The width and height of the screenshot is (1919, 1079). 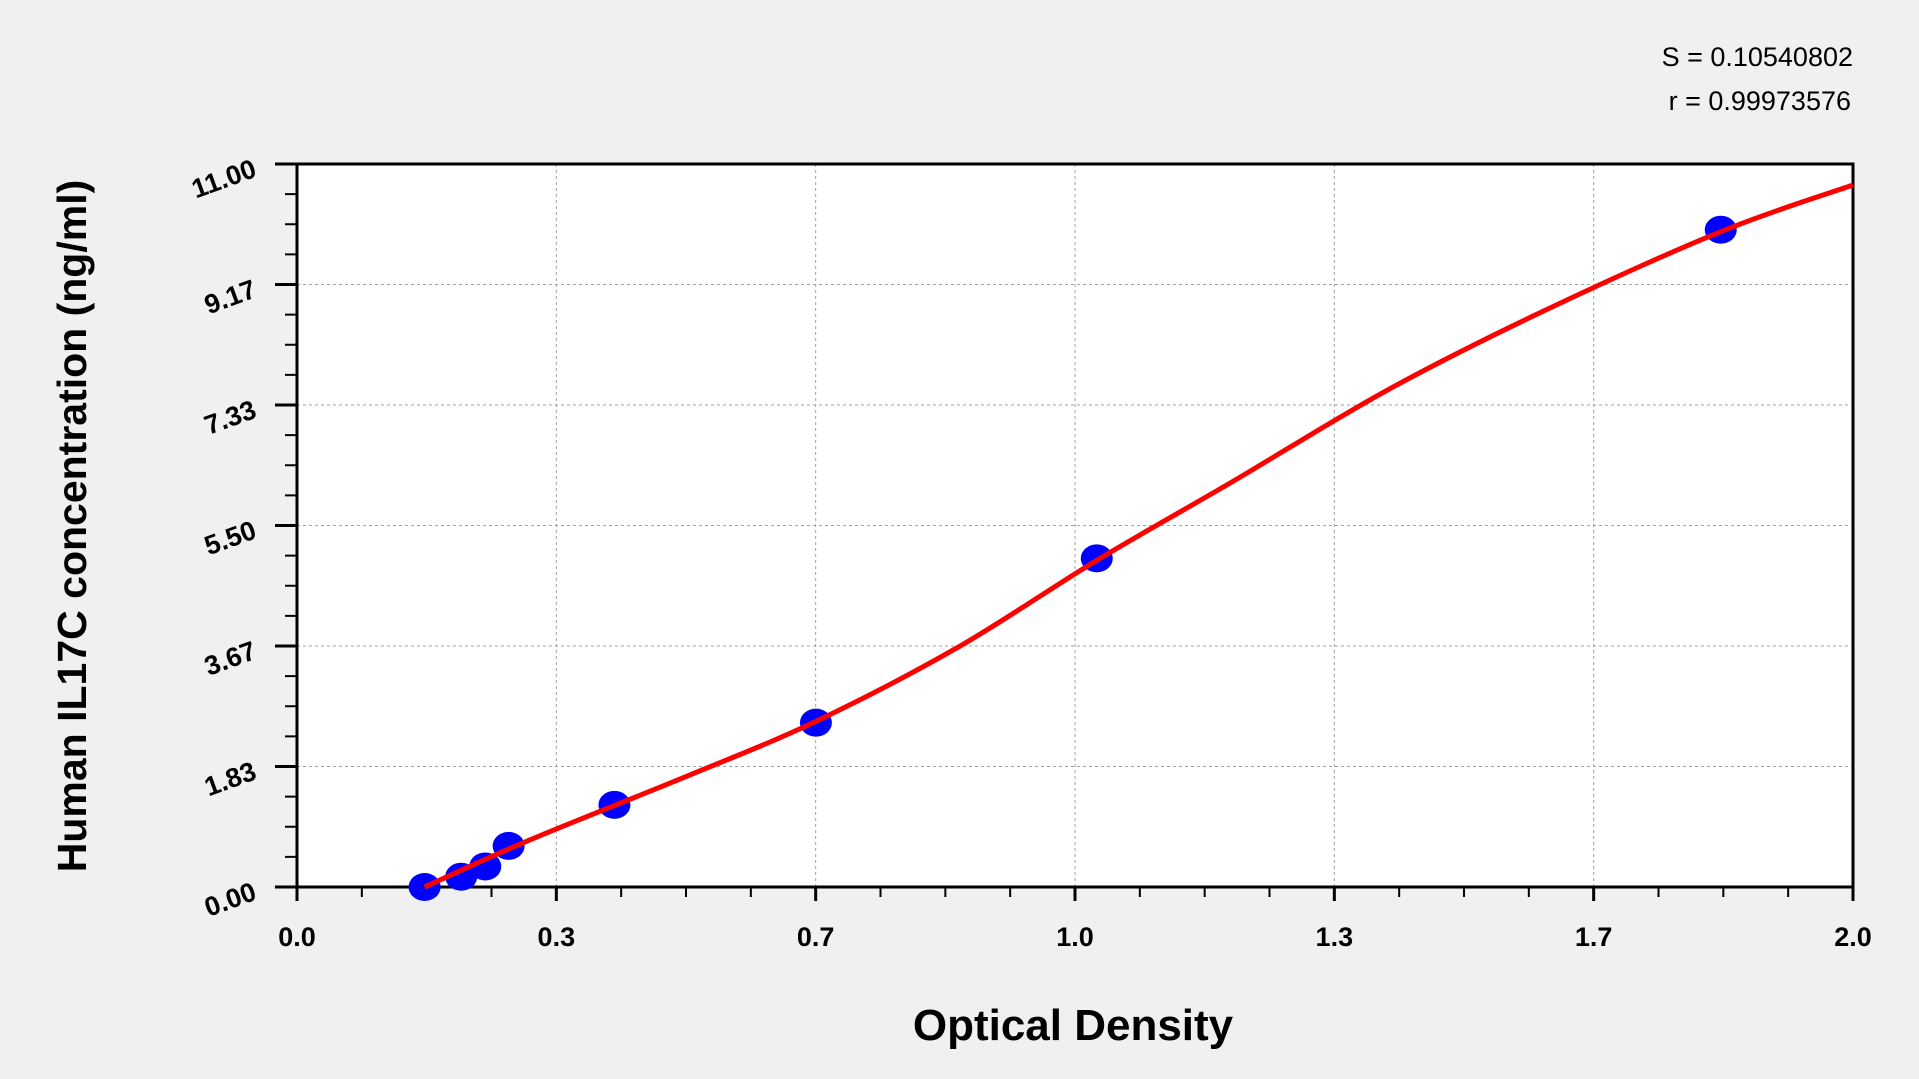 I want to click on y-tick-label: 3.67, so click(x=230, y=658).